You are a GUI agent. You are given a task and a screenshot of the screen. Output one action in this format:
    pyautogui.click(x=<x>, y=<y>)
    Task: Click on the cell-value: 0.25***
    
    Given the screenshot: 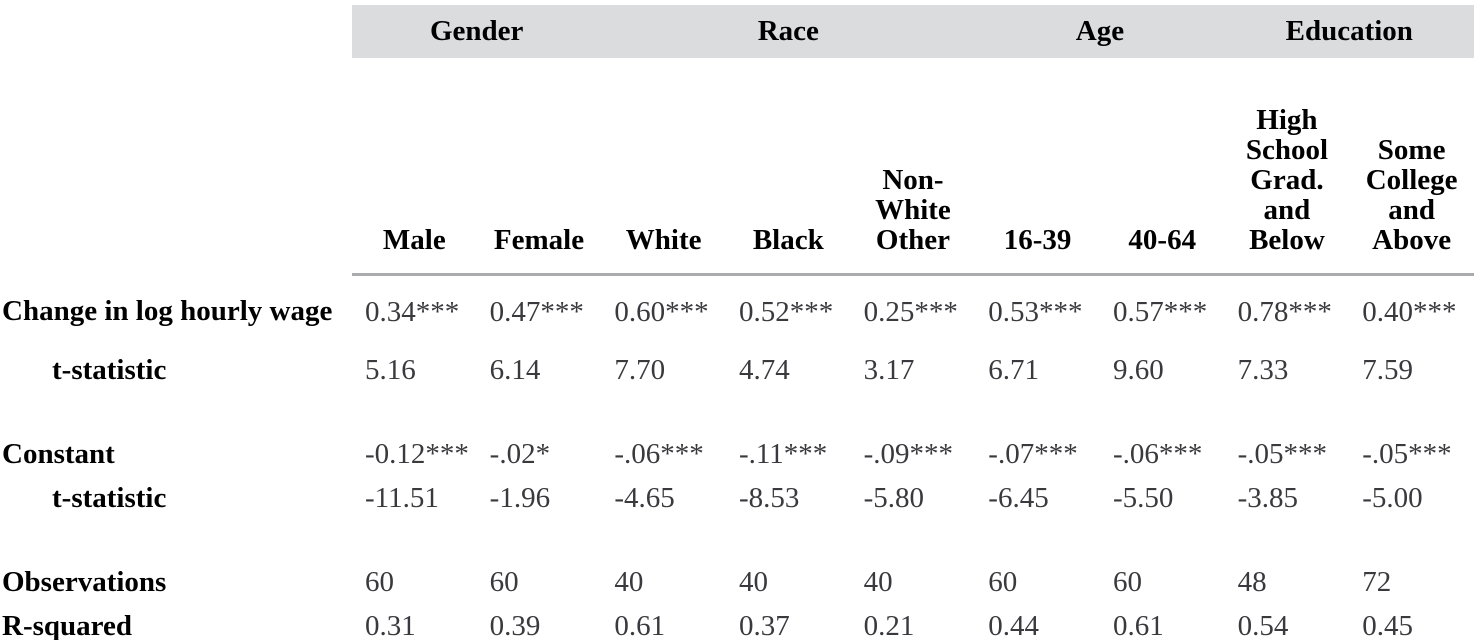 What is the action you would take?
    pyautogui.click(x=910, y=311)
    